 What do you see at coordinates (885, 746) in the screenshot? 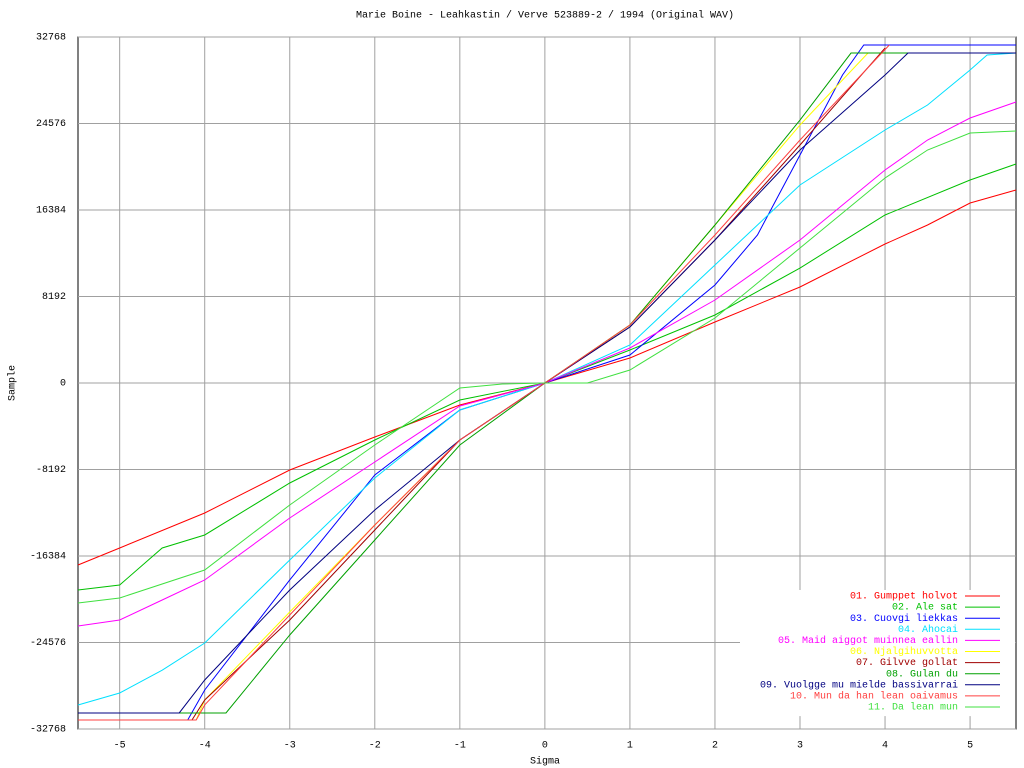
I see `x-tick-label: 4` at bounding box center [885, 746].